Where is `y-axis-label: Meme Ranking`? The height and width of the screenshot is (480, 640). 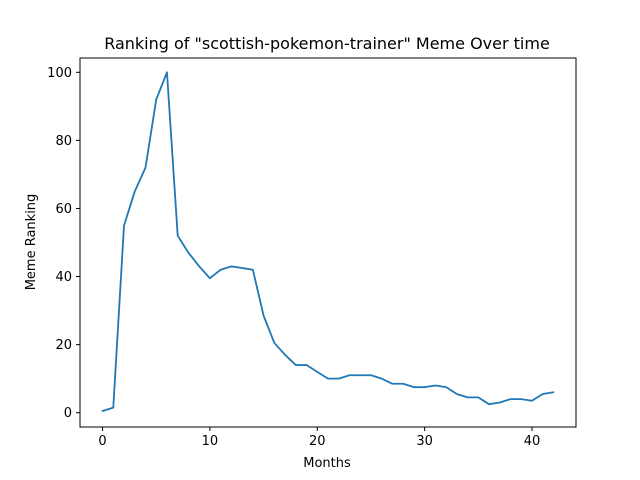 y-axis-label: Meme Ranking is located at coordinates (31, 242).